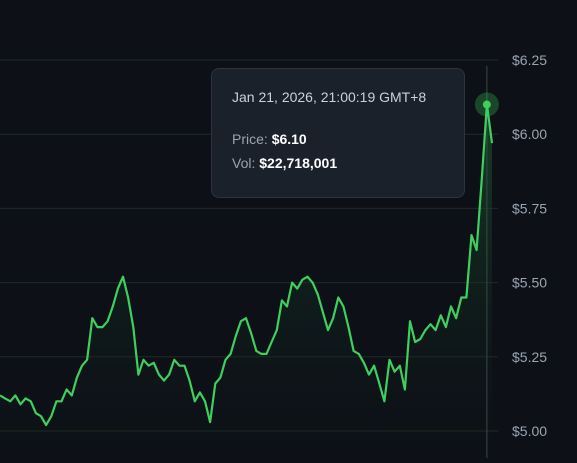  What do you see at coordinates (348, 163) in the screenshot?
I see `tooltip-vol-row: Vol: $22,718,001` at bounding box center [348, 163].